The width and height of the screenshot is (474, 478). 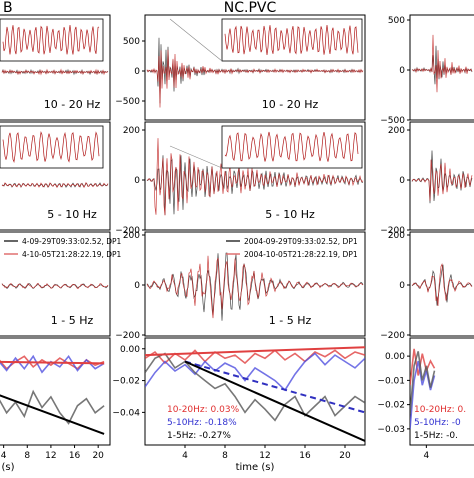 I want to click on rate-annotation: 5-10Hz: -0.18%, so click(x=202, y=423).